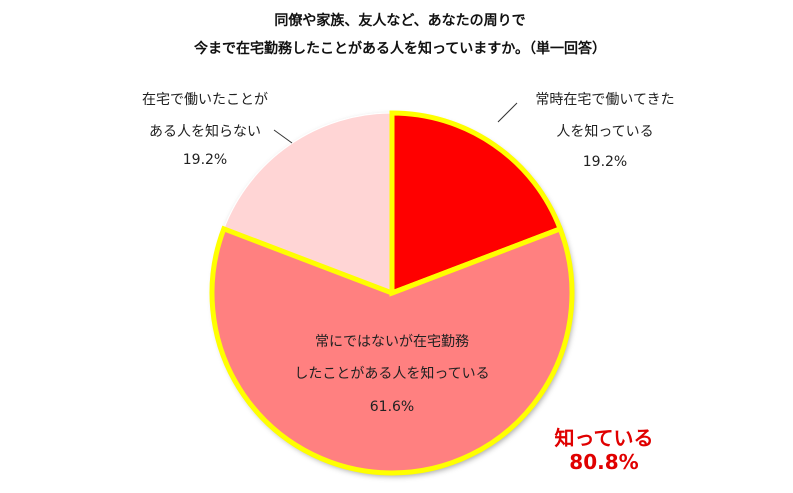 This screenshot has height=493, width=793. Describe the element at coordinates (605, 116) in the screenshot. I see `slice-label: 常時在宅で働いてきた 人を知っている` at that location.